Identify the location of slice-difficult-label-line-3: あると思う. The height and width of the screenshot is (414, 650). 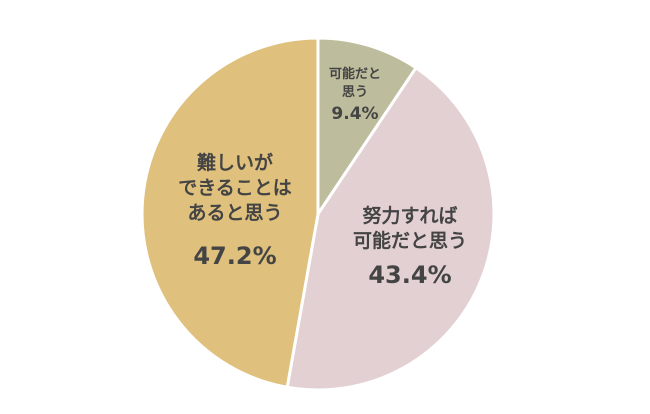
(234, 213).